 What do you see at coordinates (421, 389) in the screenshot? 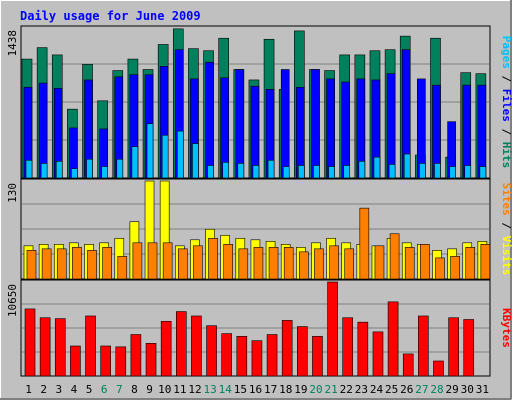
I see `x-tick-label: 27` at bounding box center [421, 389].